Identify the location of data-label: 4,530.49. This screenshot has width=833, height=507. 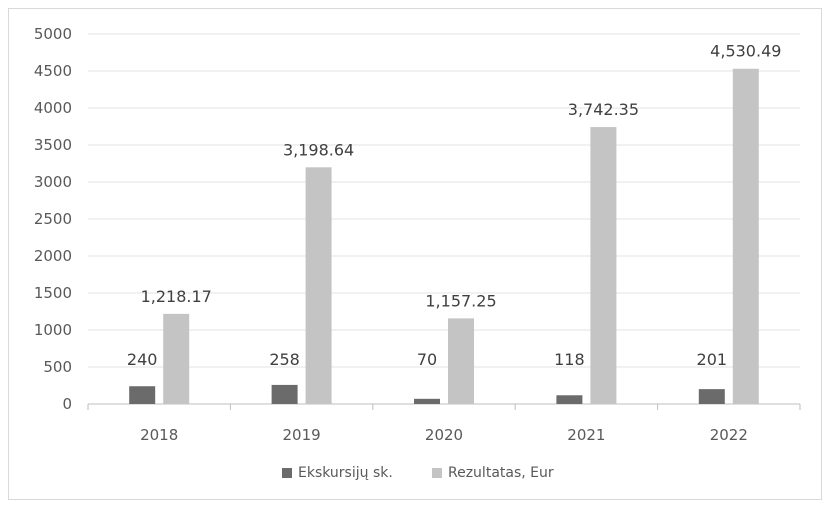
(745, 51).